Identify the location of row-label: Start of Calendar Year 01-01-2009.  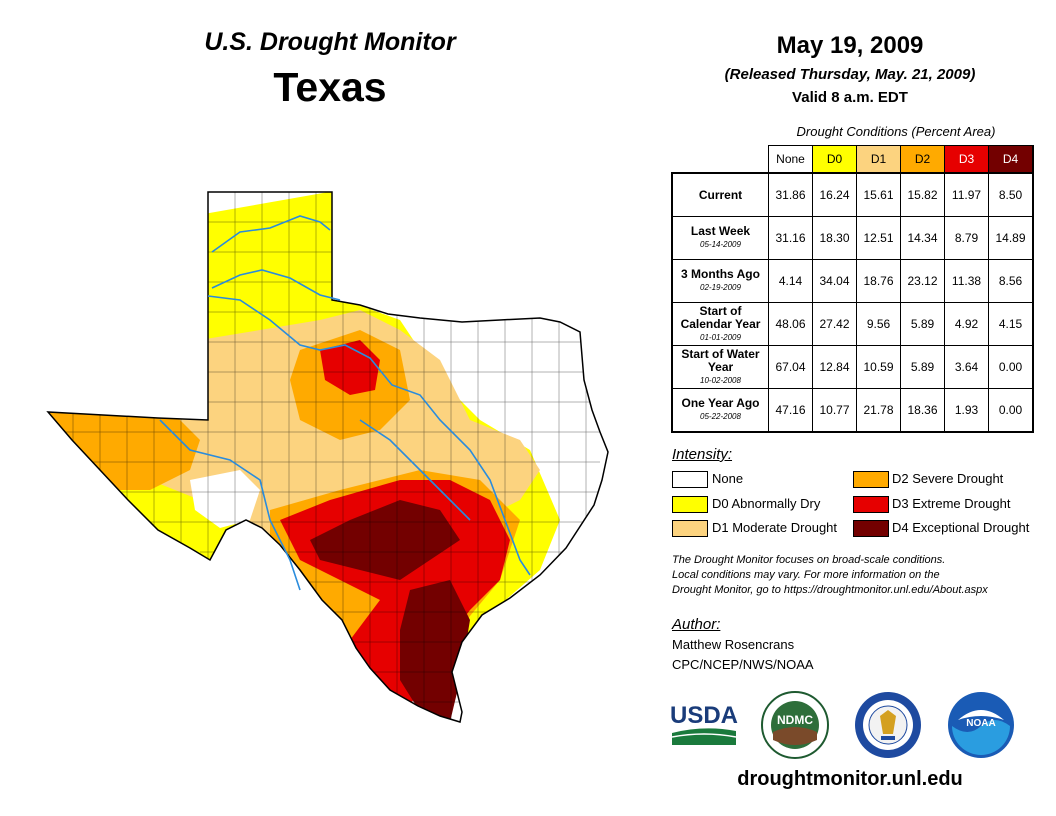
(720, 324).